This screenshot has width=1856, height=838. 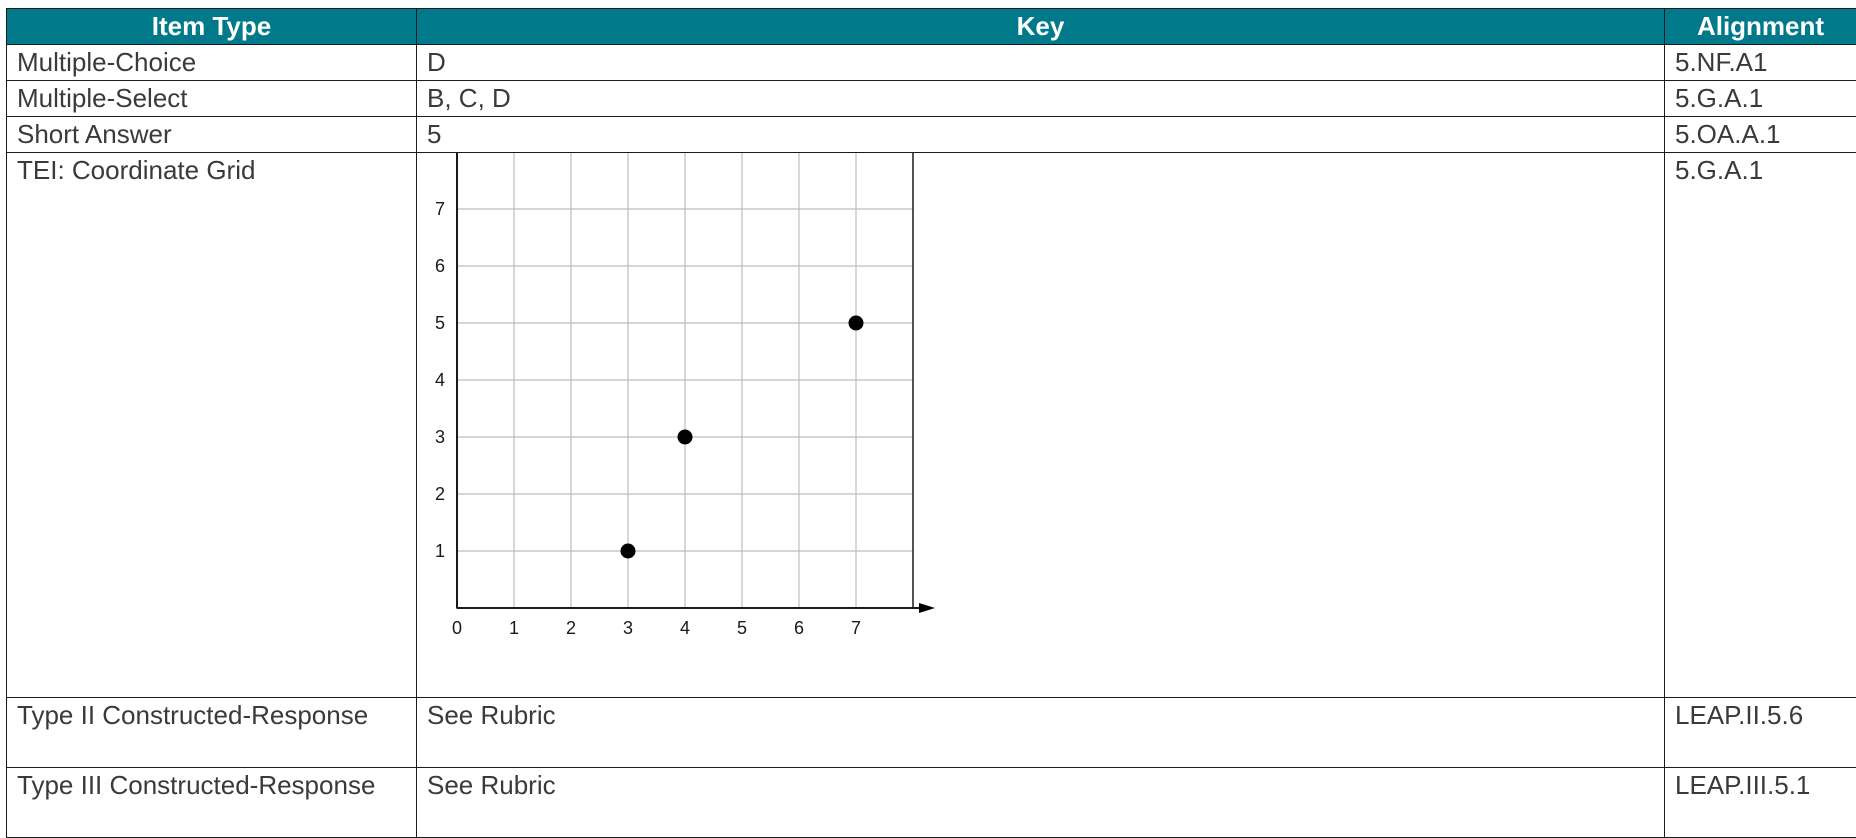 What do you see at coordinates (685, 380) in the screenshot?
I see `grid-lines` at bounding box center [685, 380].